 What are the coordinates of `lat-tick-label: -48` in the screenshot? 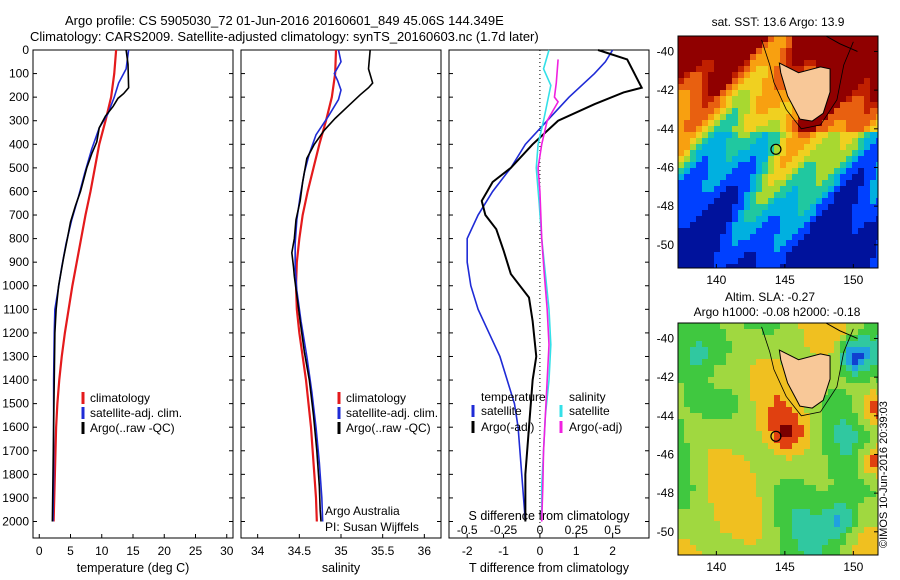 It's located at (666, 206).